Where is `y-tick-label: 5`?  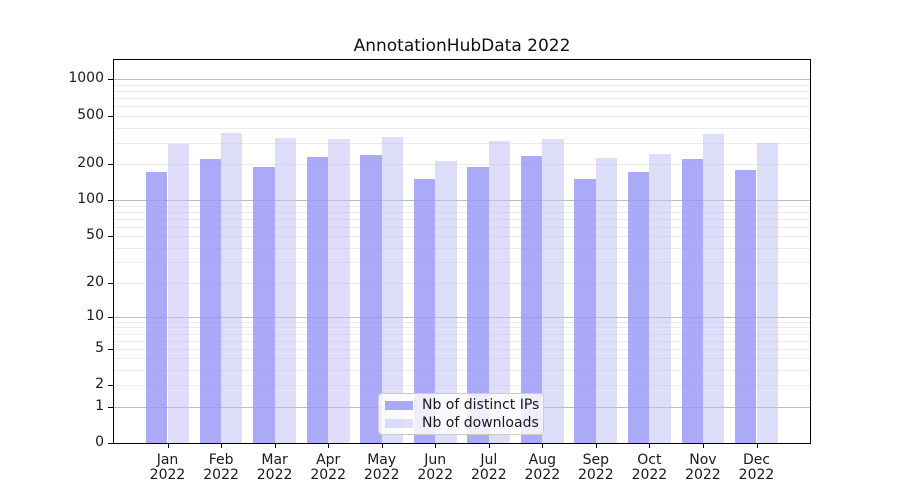
y-tick-label: 5 is located at coordinates (99, 347).